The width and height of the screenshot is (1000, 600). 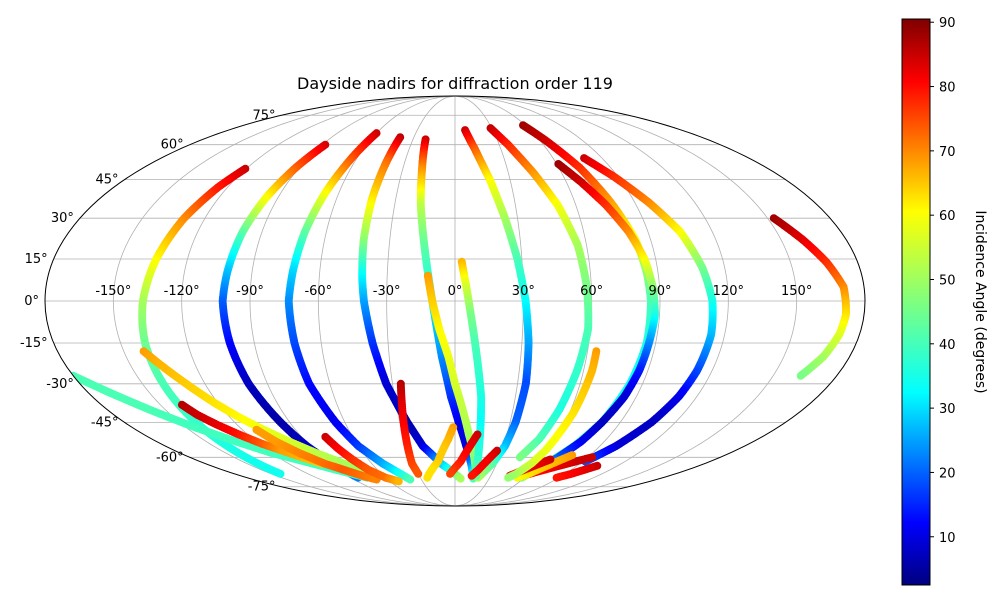 What do you see at coordinates (113, 291) in the screenshot?
I see `lon-tick-label: -150°` at bounding box center [113, 291].